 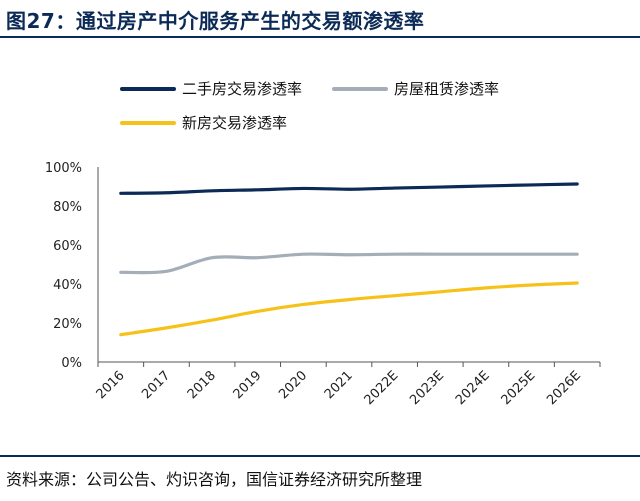 I want to click on legend-item-series-3: 新房交易渗透率, so click(x=203, y=122).